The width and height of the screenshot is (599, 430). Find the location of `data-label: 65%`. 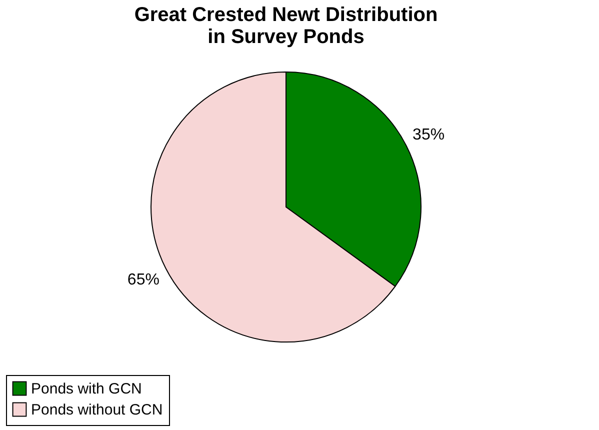

data-label: 65% is located at coordinates (143, 280).